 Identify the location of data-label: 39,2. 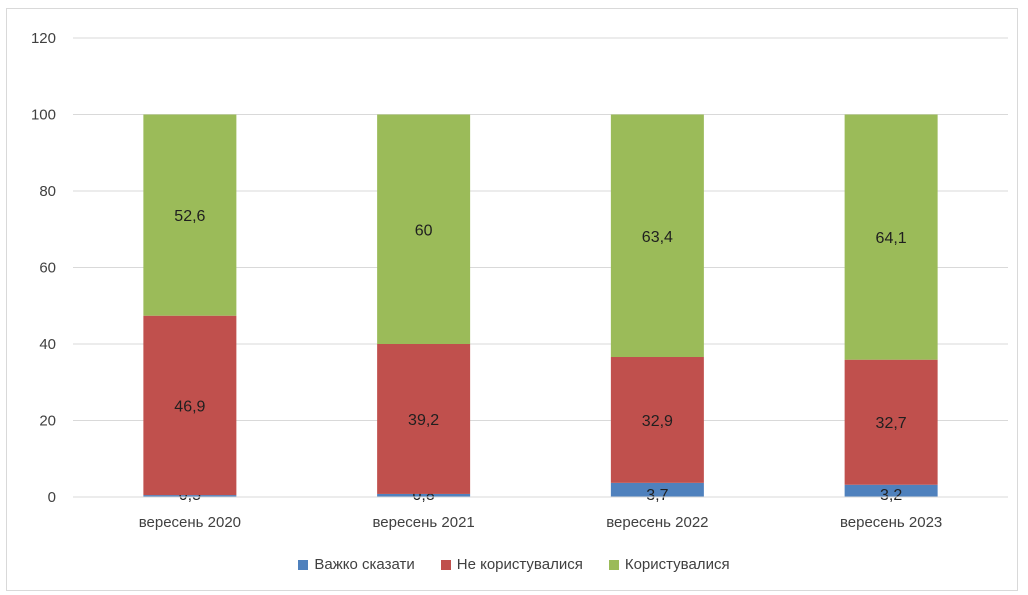
(423, 420).